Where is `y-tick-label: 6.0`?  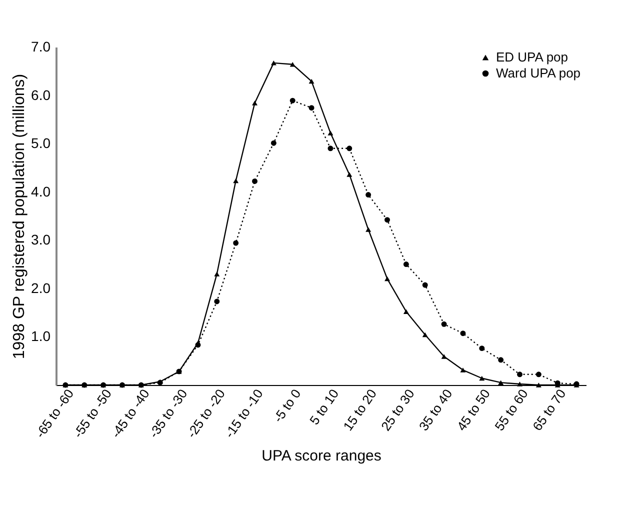 y-tick-label: 6.0 is located at coordinates (41, 94).